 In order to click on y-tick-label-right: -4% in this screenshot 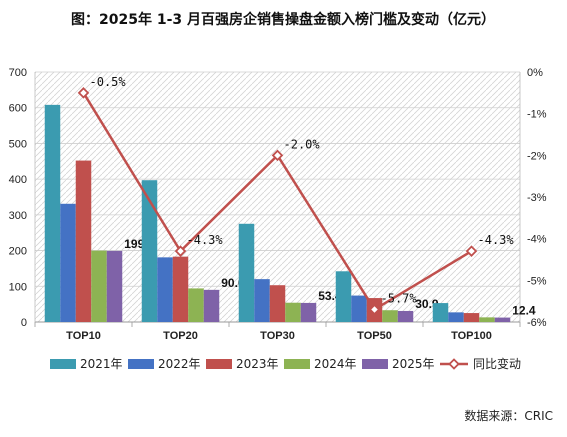, I will do `click(537, 240)`.